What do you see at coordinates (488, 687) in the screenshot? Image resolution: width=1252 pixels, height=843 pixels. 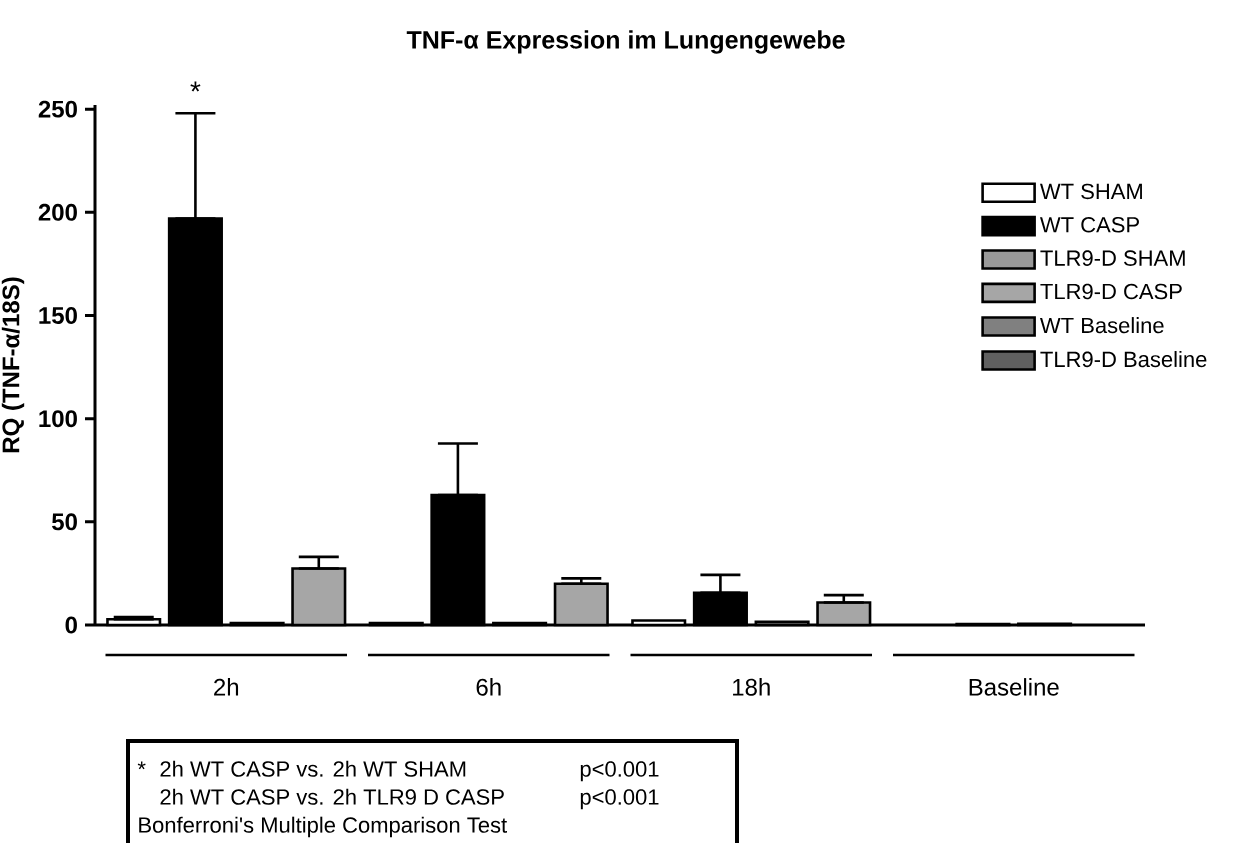 I see `x-tick-label: 6h` at bounding box center [488, 687].